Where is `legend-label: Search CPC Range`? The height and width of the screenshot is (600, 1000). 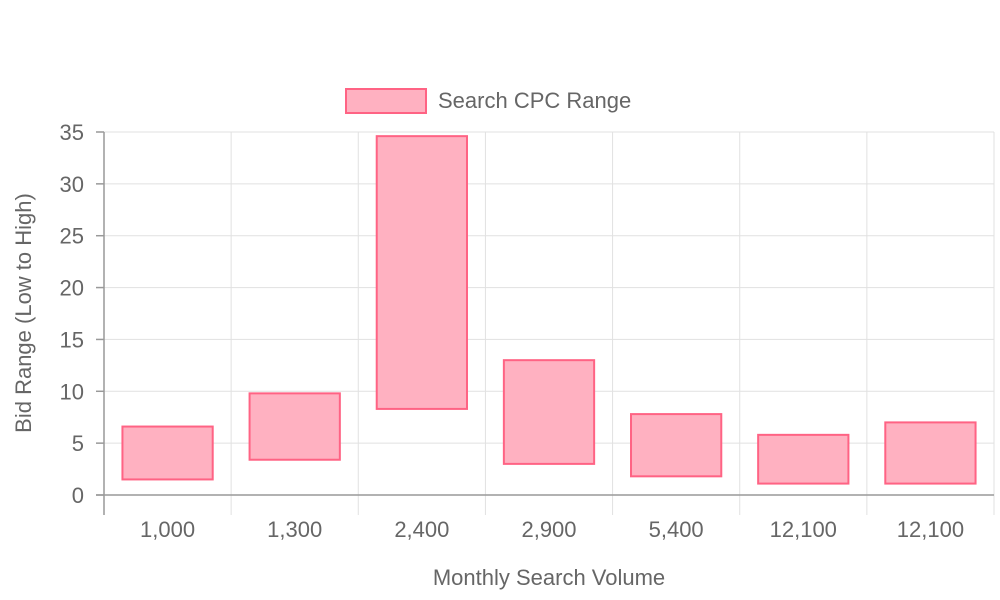 legend-label: Search CPC Range is located at coordinates (534, 100).